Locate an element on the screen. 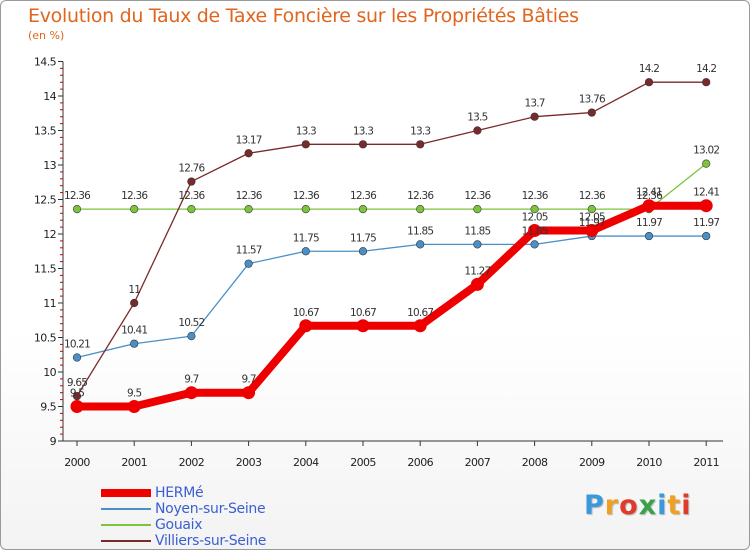  logo-letter: x is located at coordinates (648, 505).